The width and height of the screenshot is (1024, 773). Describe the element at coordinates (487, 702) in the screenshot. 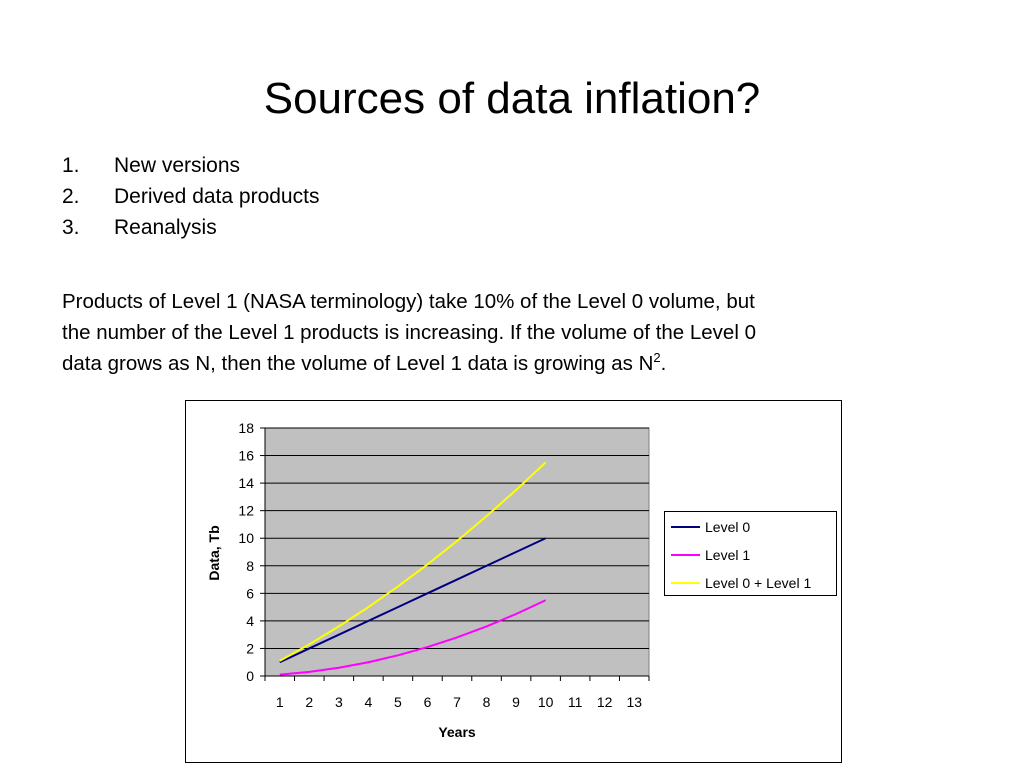

I see `x-tick-label: 8` at that location.